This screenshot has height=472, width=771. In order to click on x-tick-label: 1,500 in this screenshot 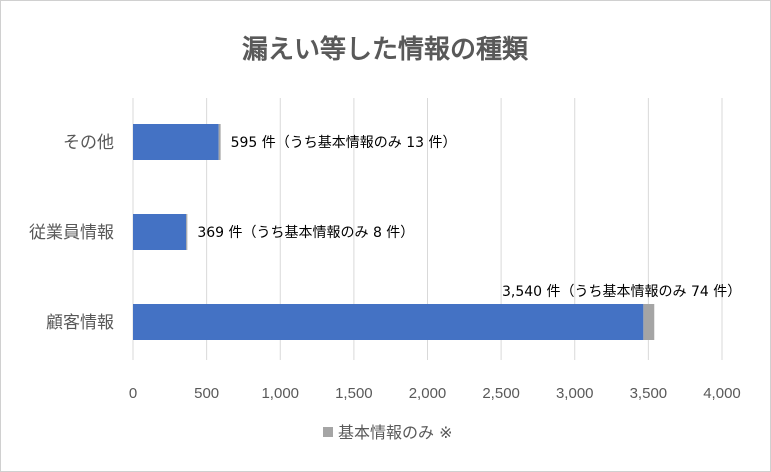, I will do `click(354, 393)`.